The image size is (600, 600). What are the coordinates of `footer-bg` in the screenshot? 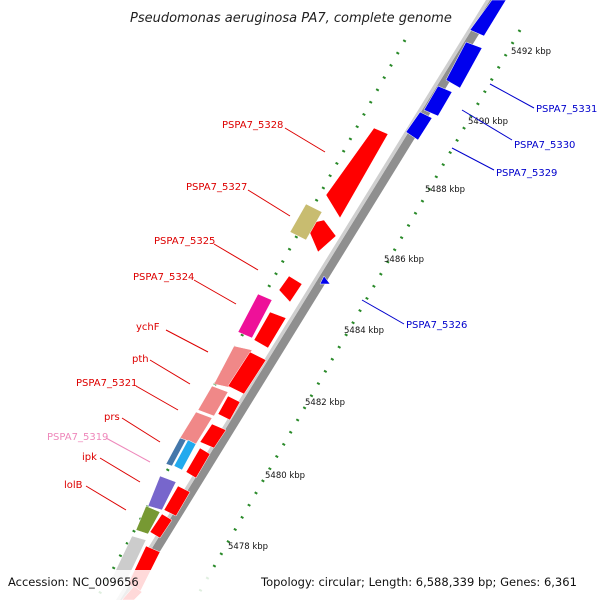 It's located at (300, 585).